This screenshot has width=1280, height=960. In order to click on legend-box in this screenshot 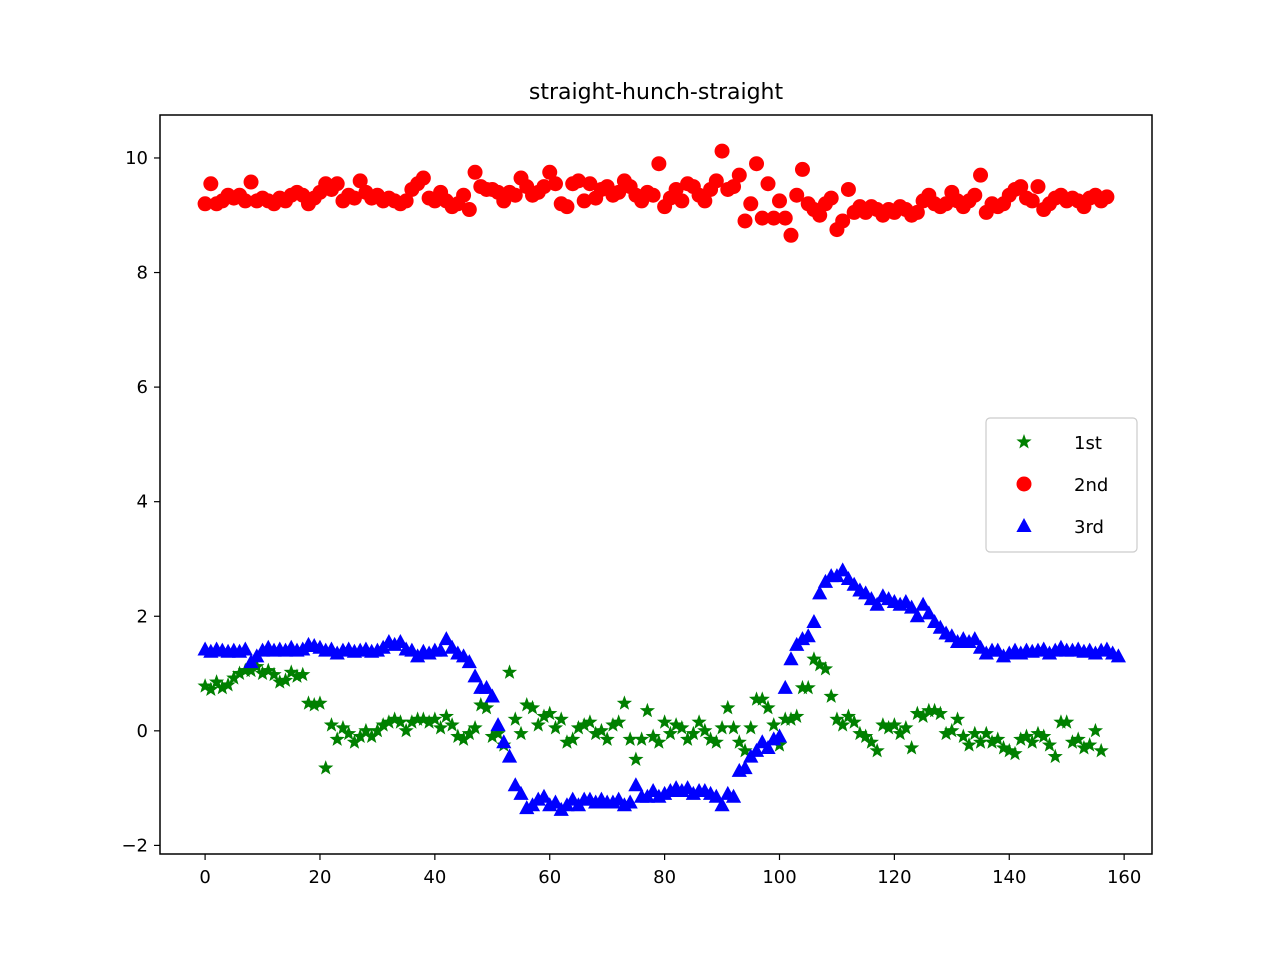, I will do `click(1061, 485)`.